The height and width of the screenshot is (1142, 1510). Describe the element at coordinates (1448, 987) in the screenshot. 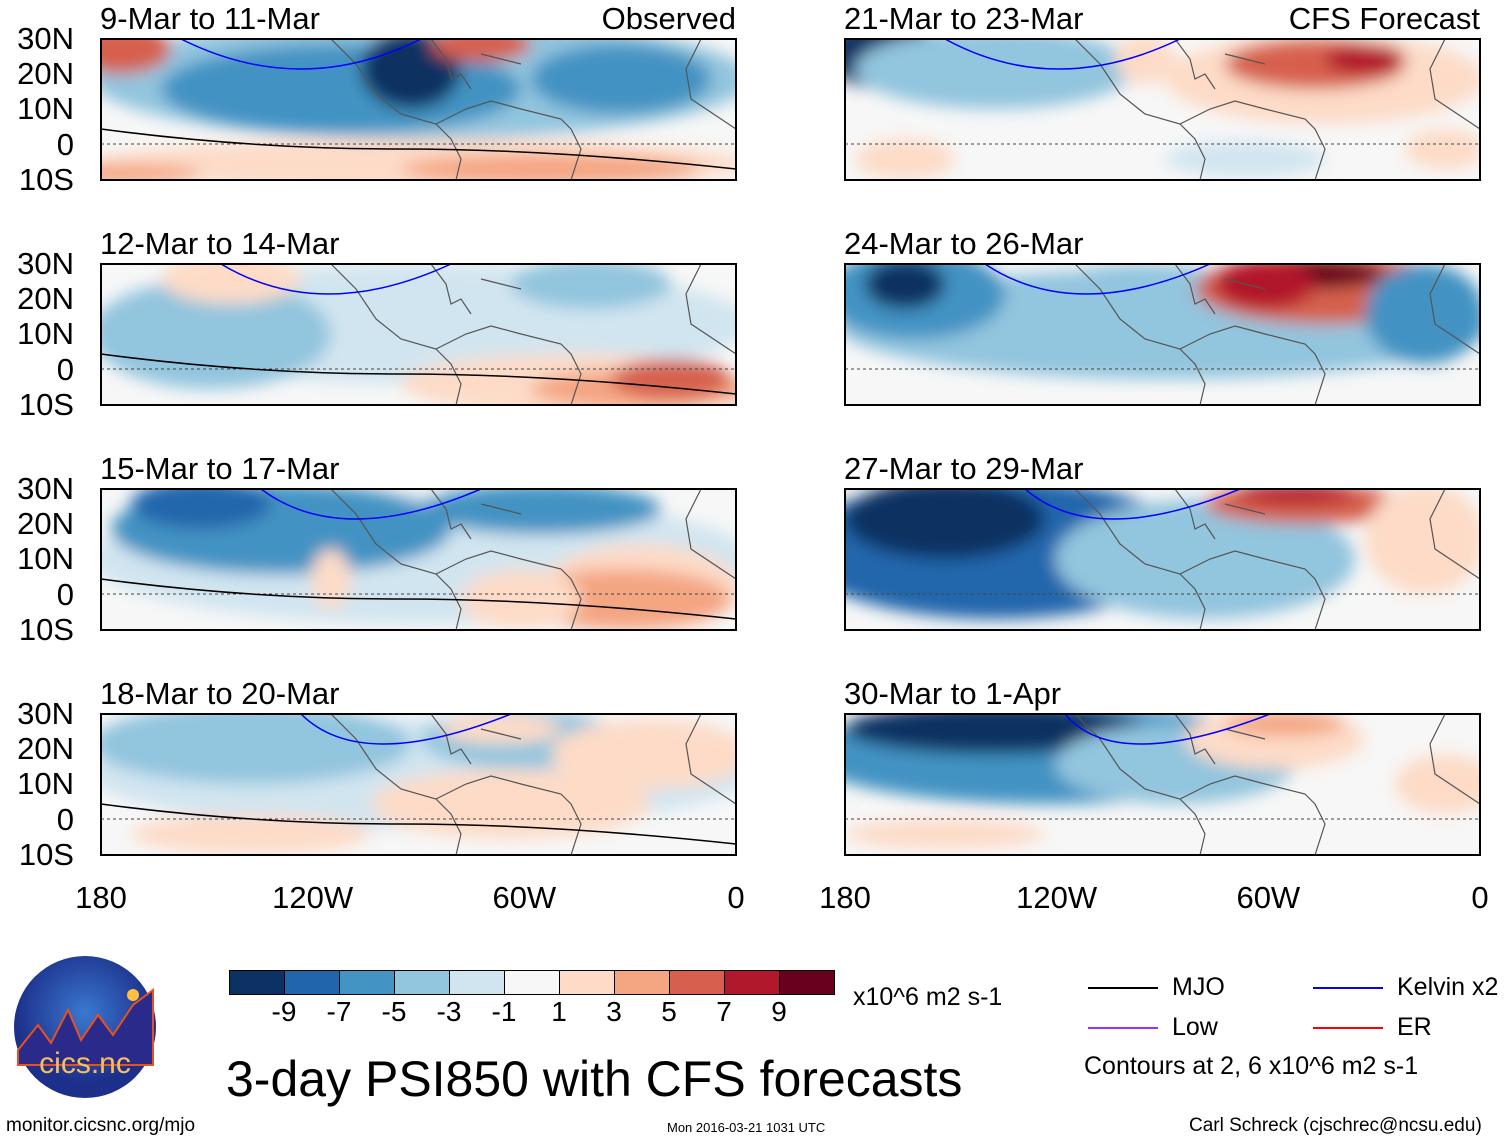

I see `legend-label: Kelvin x2` at that location.